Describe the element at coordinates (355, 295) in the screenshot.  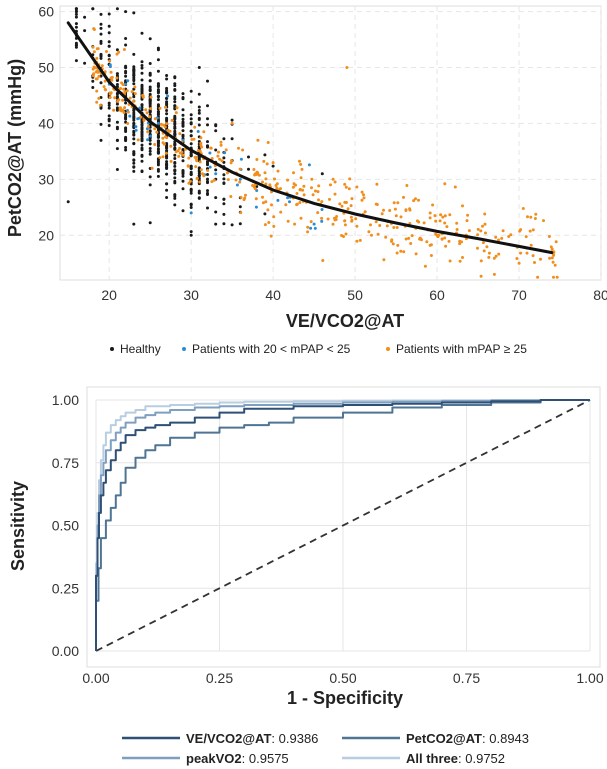
I see `scatter-x-tick-label: 50` at that location.